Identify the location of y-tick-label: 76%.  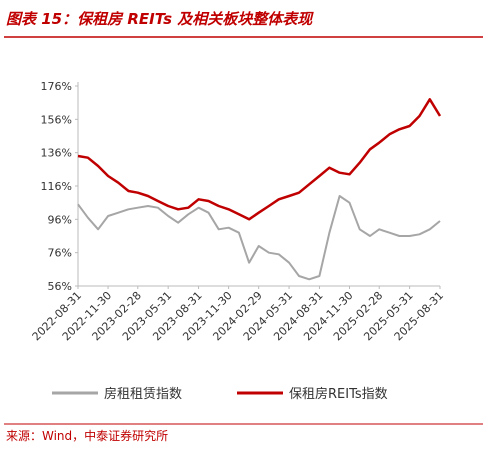
(60, 253).